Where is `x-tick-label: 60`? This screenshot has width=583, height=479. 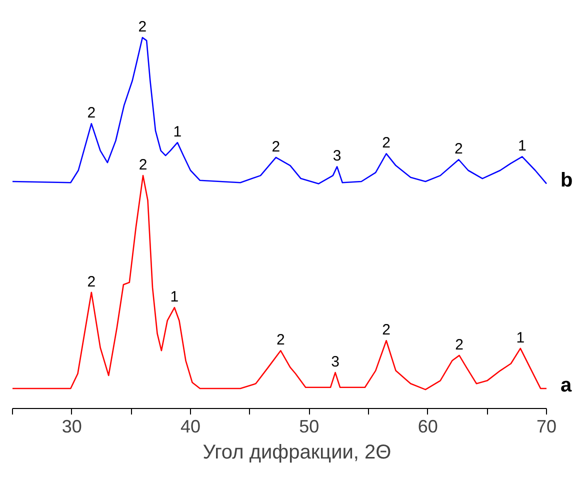
x-tick-label: 60 is located at coordinates (428, 426).